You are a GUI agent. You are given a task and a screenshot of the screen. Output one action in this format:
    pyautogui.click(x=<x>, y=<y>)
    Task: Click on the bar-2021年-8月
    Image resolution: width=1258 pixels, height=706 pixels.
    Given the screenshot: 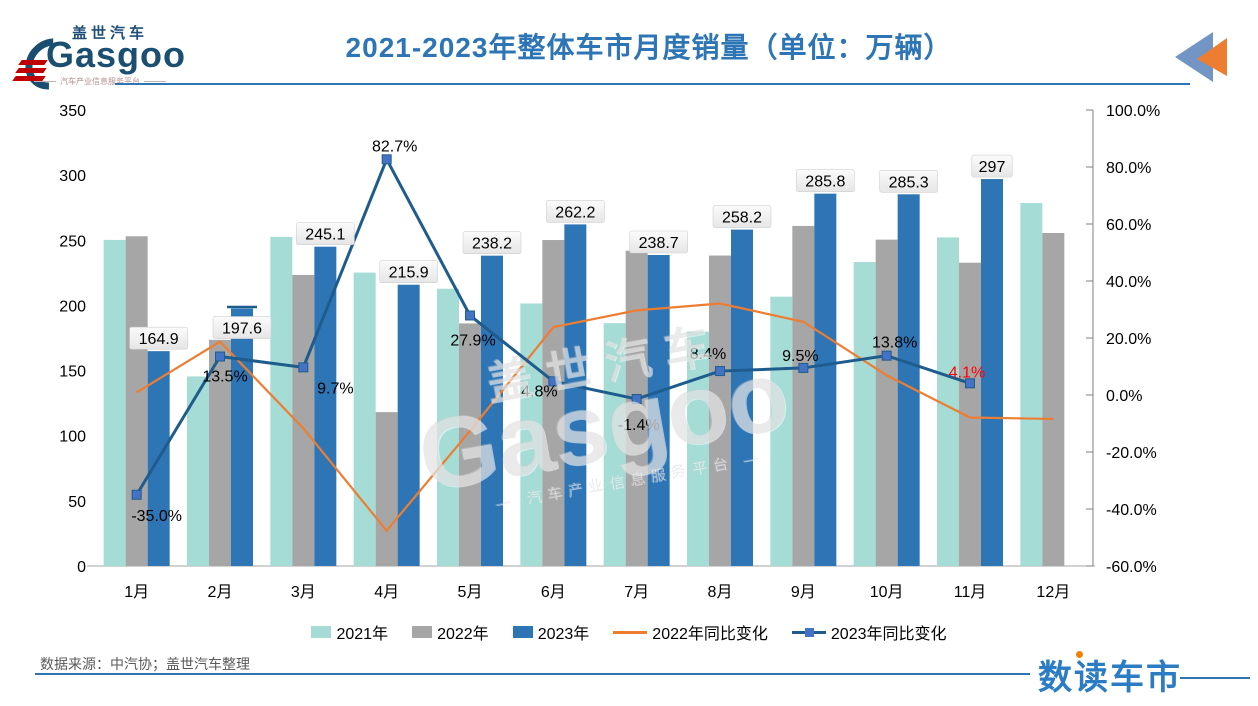 What is the action you would take?
    pyautogui.click(x=698, y=448)
    